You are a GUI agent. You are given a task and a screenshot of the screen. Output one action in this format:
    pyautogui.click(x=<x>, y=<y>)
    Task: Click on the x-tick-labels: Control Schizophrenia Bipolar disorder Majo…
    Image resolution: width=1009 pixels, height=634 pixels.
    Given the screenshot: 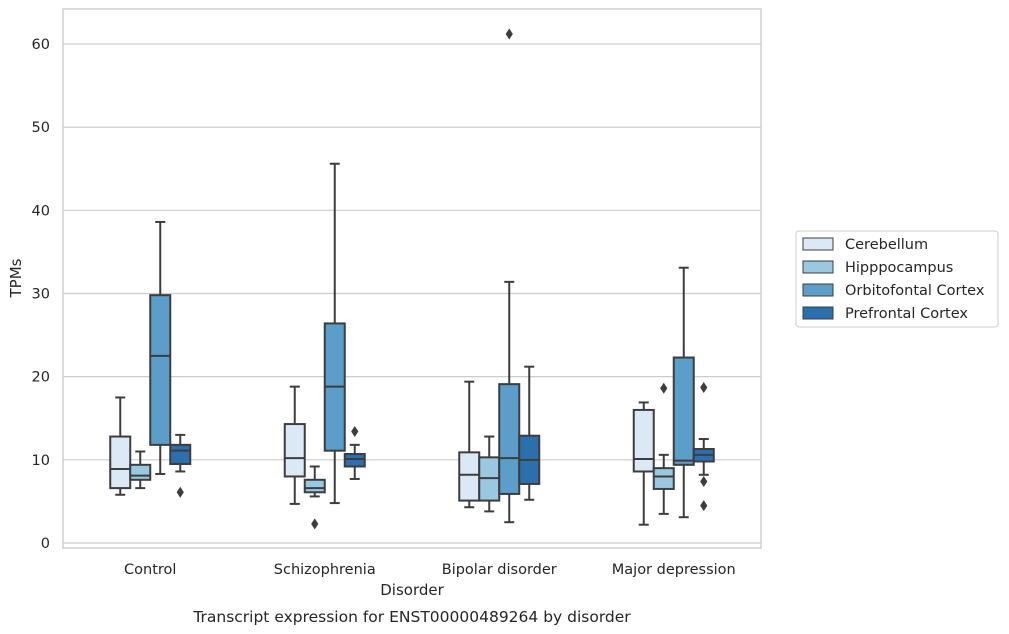 What is the action you would take?
    pyautogui.click(x=430, y=570)
    